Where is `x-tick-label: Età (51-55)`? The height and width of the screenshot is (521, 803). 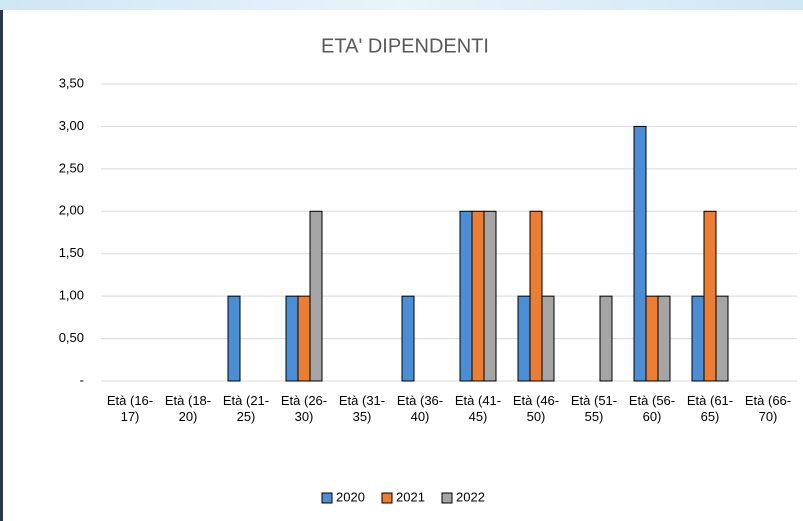 x-tick-label: Età (51-55) is located at coordinates (594, 408).